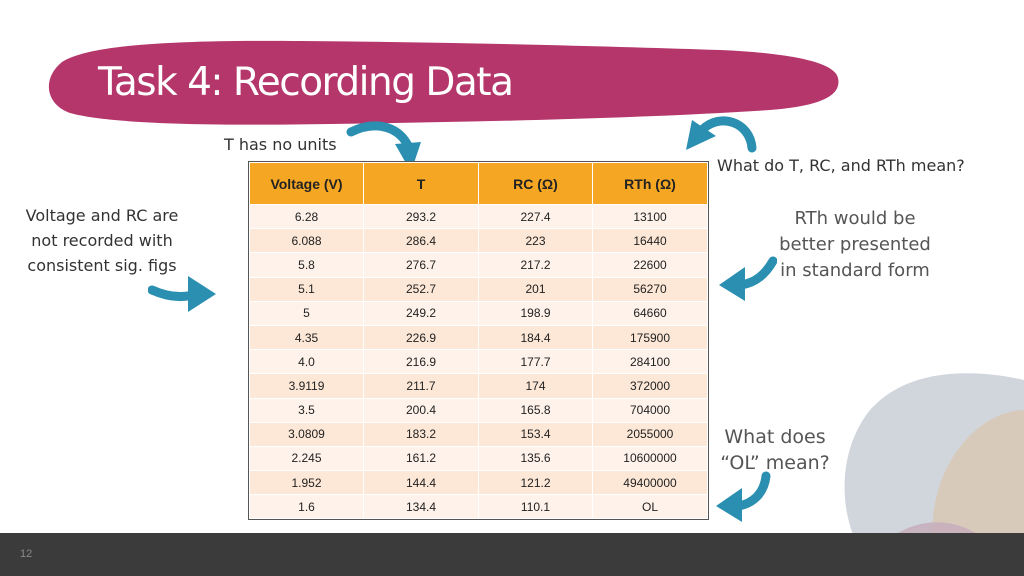  I want to click on cell-voltage: 4.35, so click(306, 337).